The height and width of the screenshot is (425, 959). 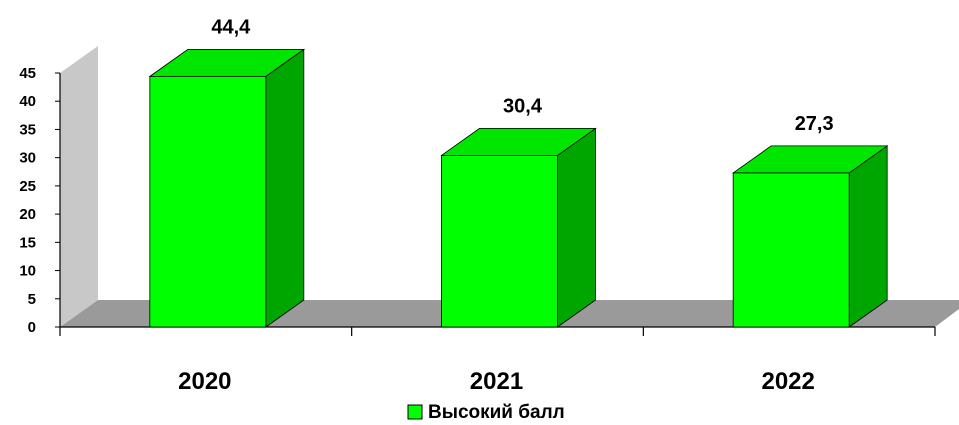 What do you see at coordinates (204, 381) in the screenshot?
I see `x-tick-label: 2020` at bounding box center [204, 381].